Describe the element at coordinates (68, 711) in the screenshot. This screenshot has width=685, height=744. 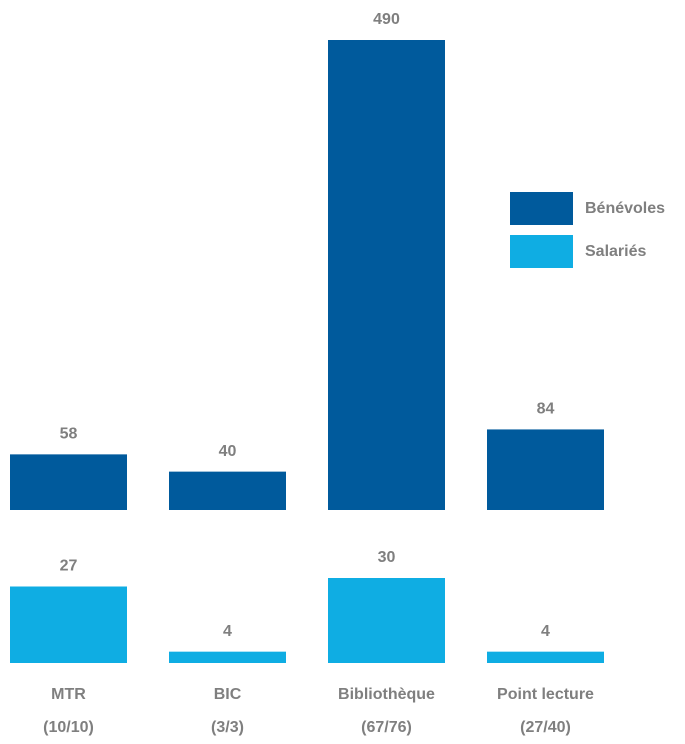
I see `x-tick-label: MTR (10/10)` at that location.